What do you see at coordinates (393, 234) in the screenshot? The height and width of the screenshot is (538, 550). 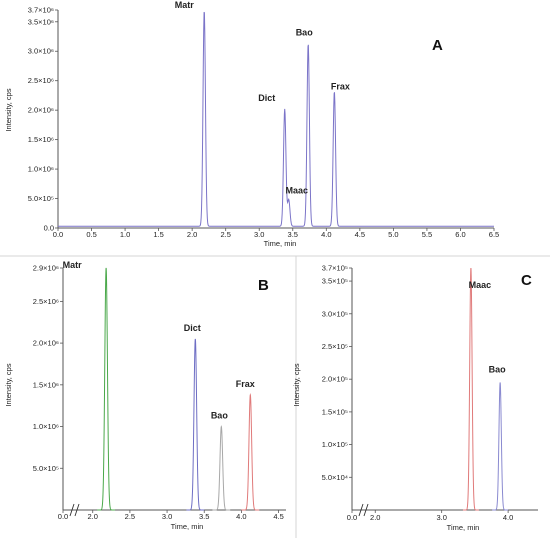 I see `x-tick-label: 5.0` at bounding box center [393, 234].